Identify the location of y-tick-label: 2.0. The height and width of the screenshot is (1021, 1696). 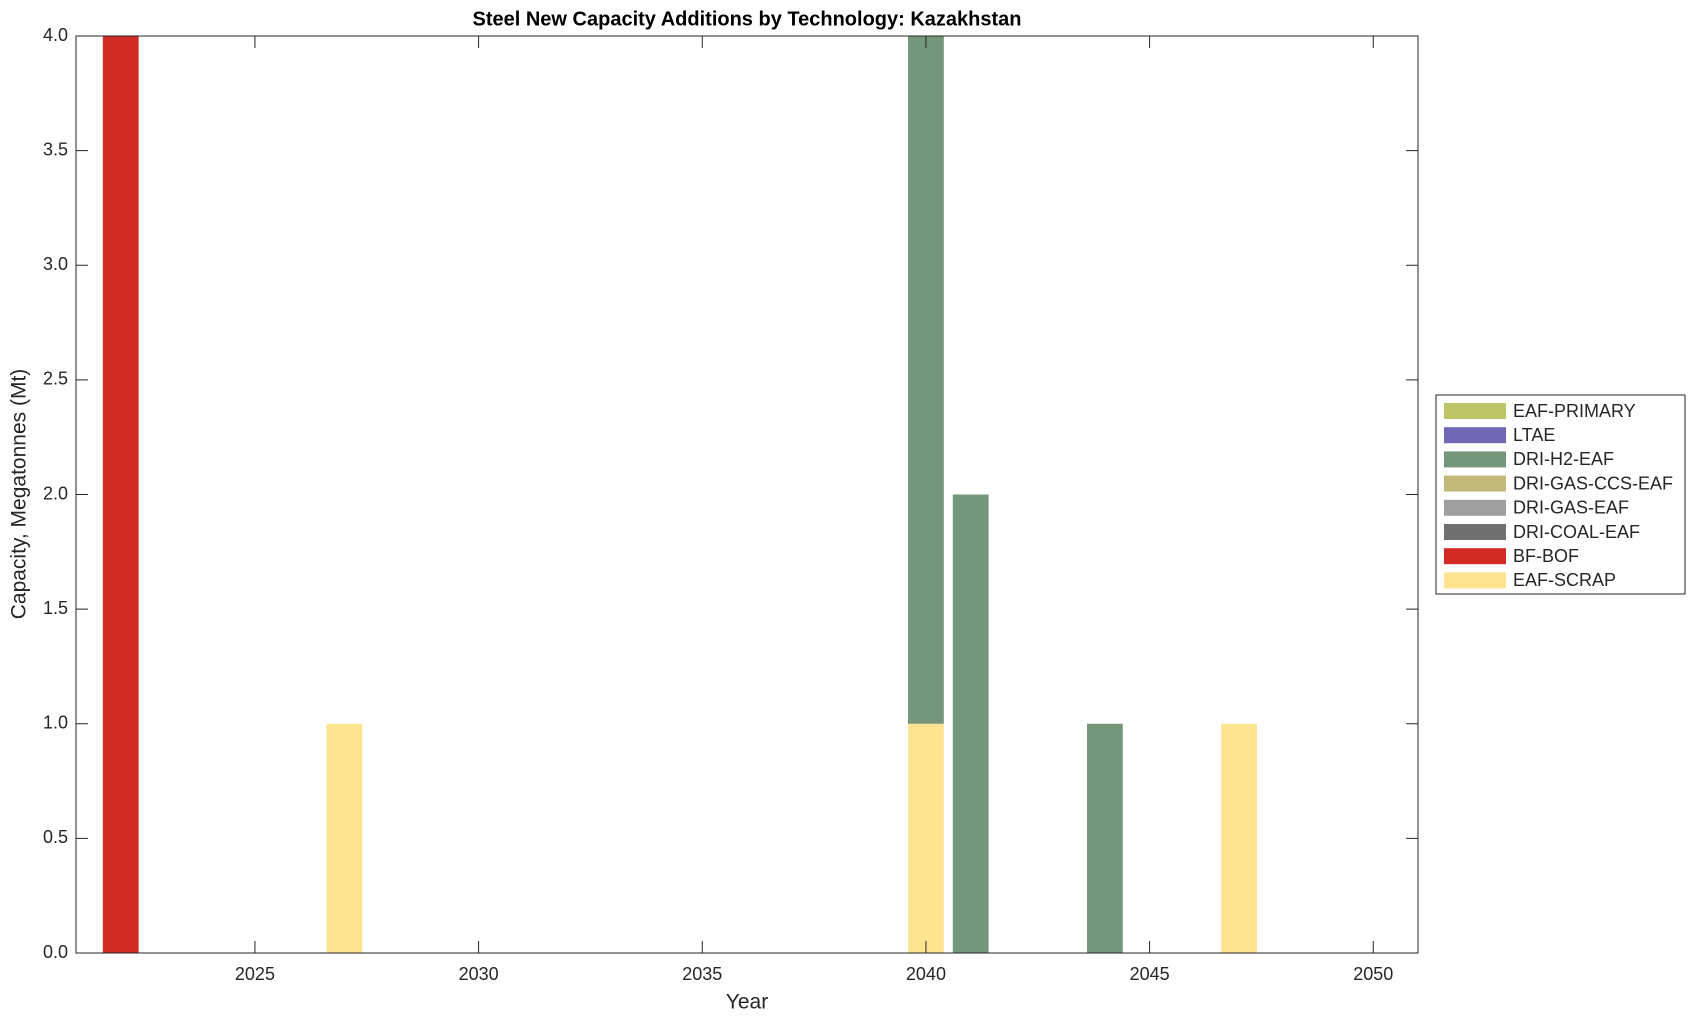
(55, 493).